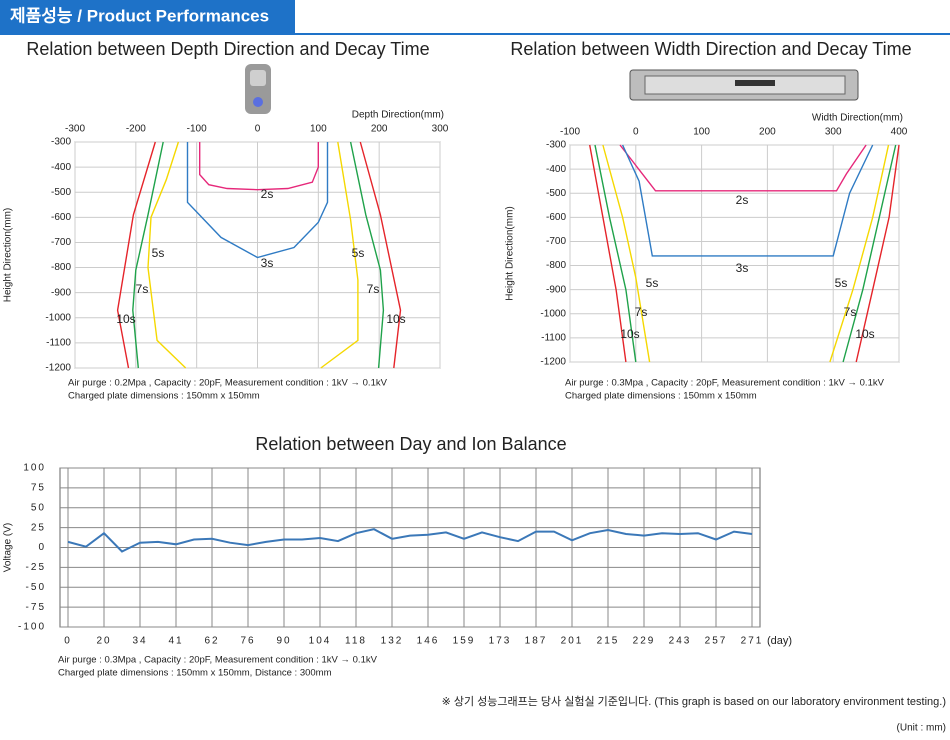 This screenshot has width=950, height=740. What do you see at coordinates (175, 641) in the screenshot?
I see `x-tick-label: 41` at bounding box center [175, 641].